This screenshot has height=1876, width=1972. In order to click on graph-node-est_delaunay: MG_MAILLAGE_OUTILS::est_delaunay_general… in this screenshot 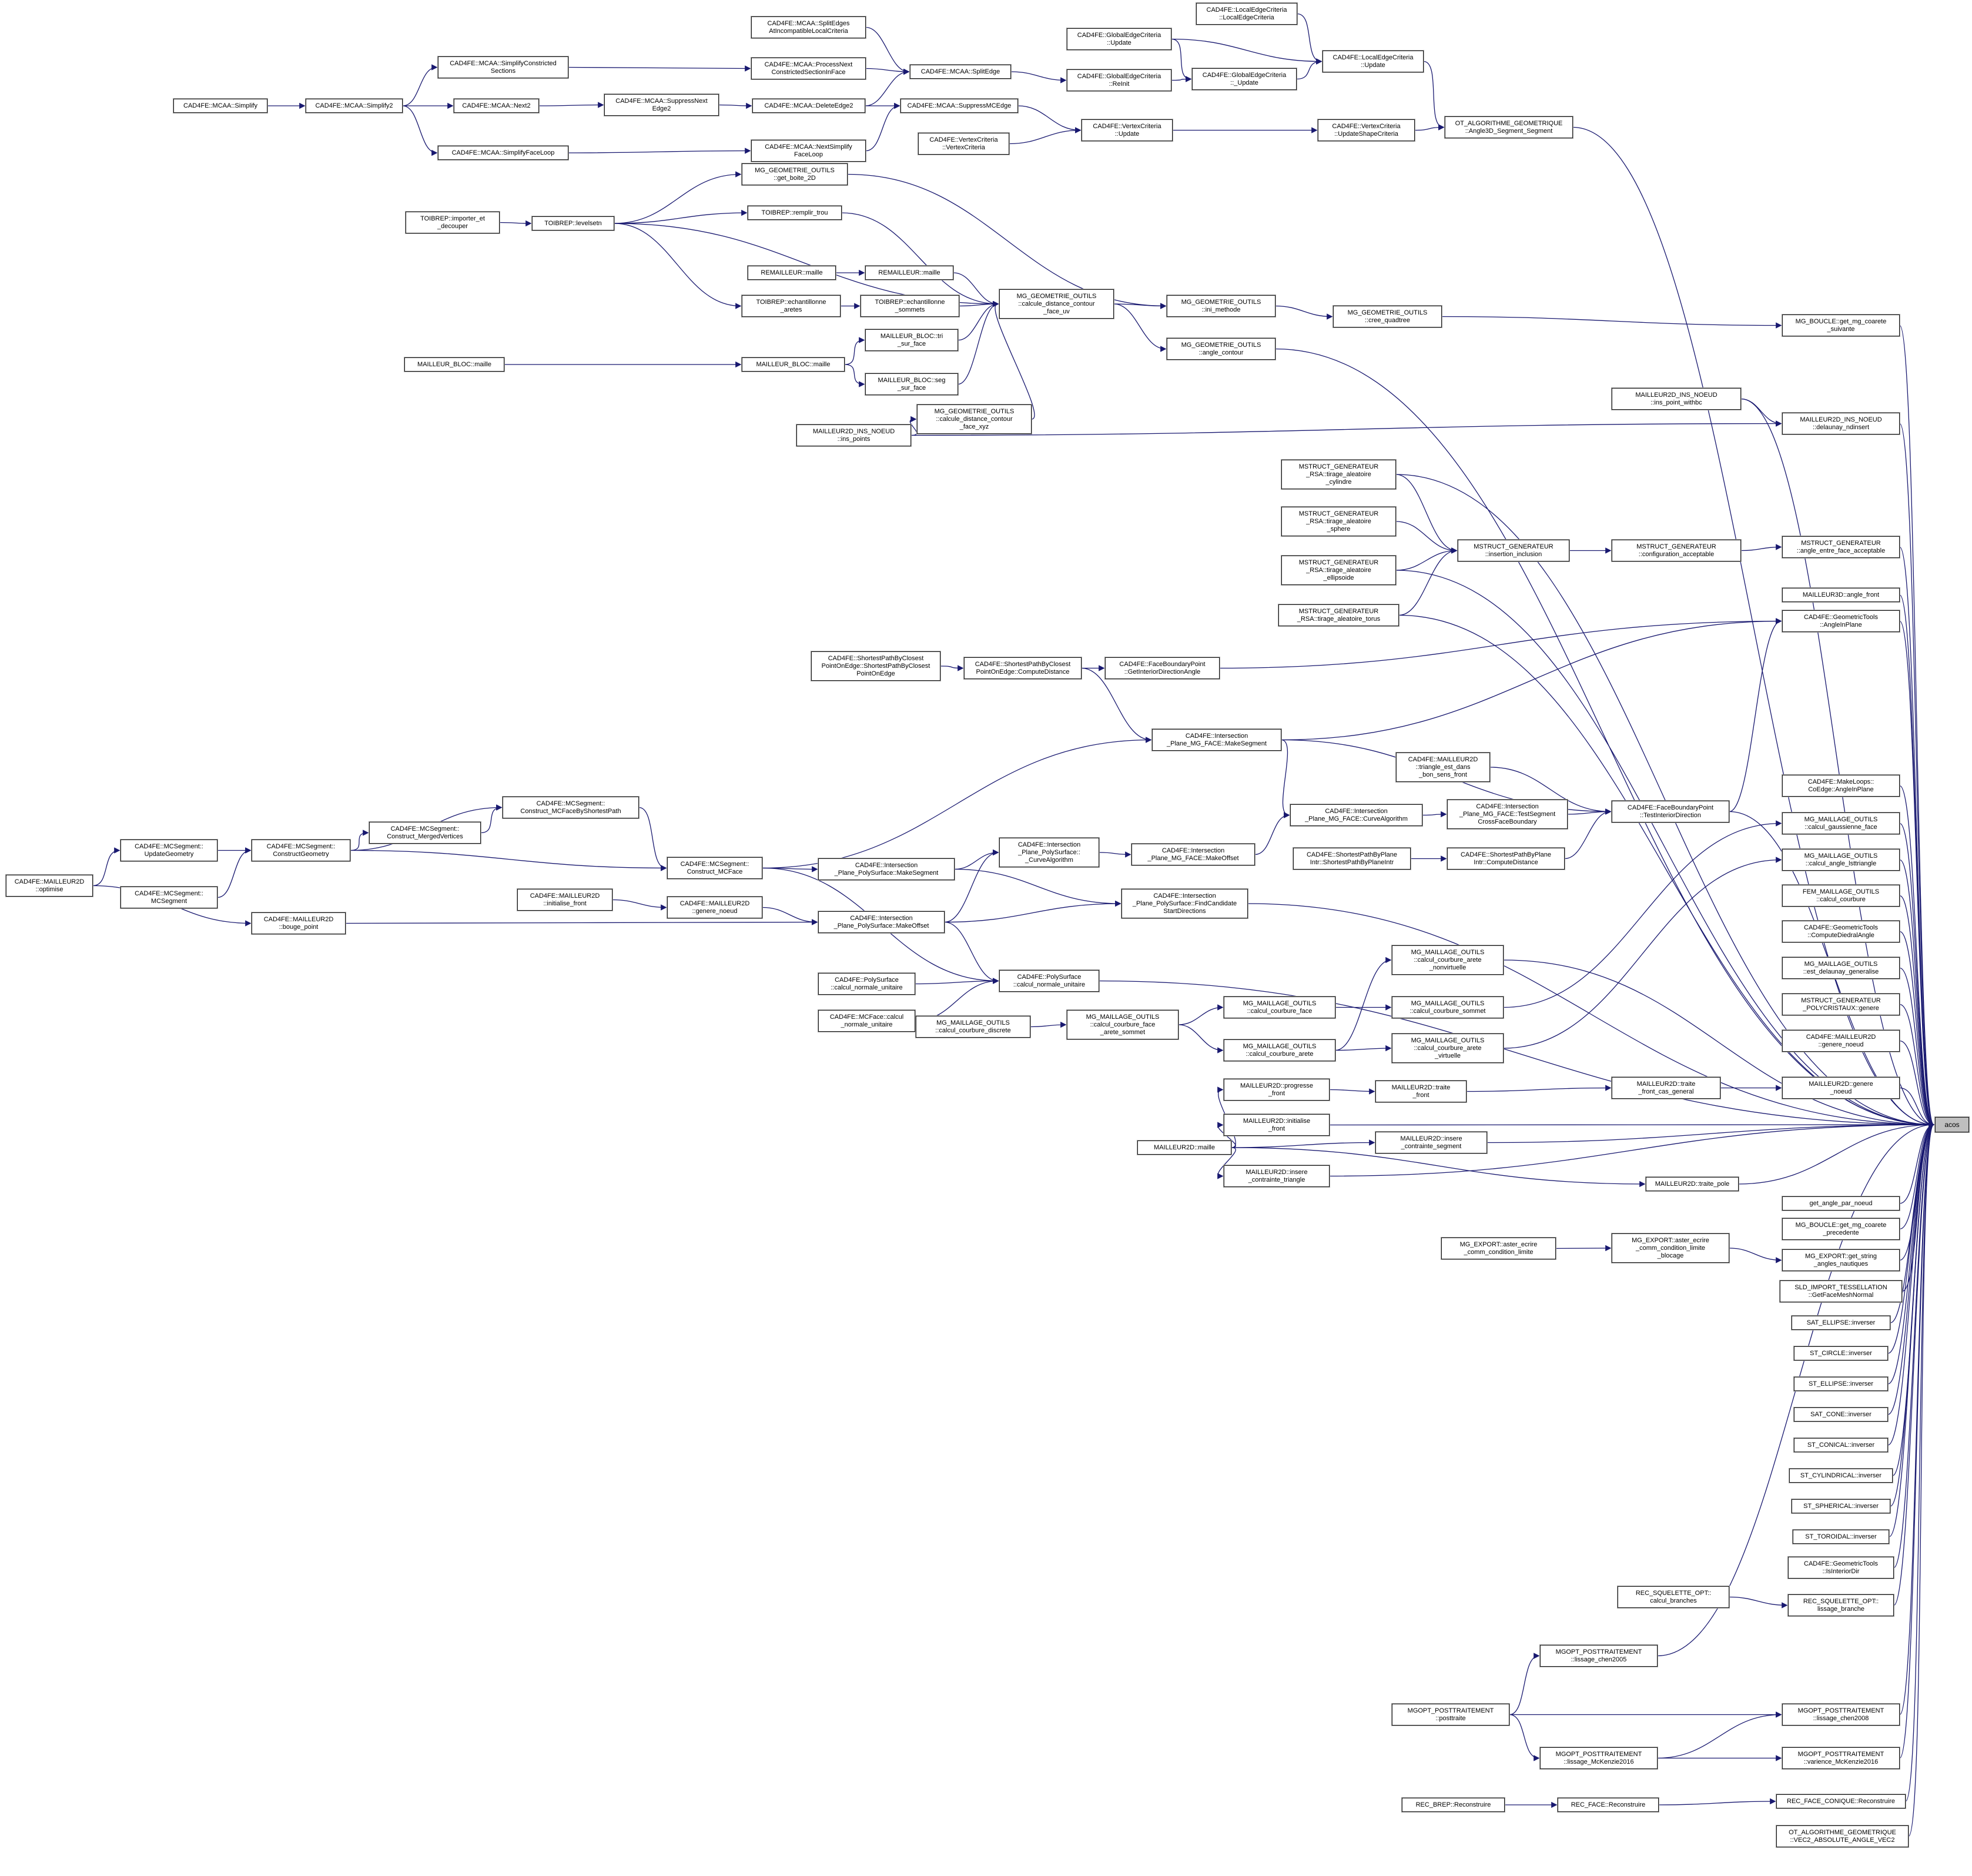, I will do `click(1841, 968)`.